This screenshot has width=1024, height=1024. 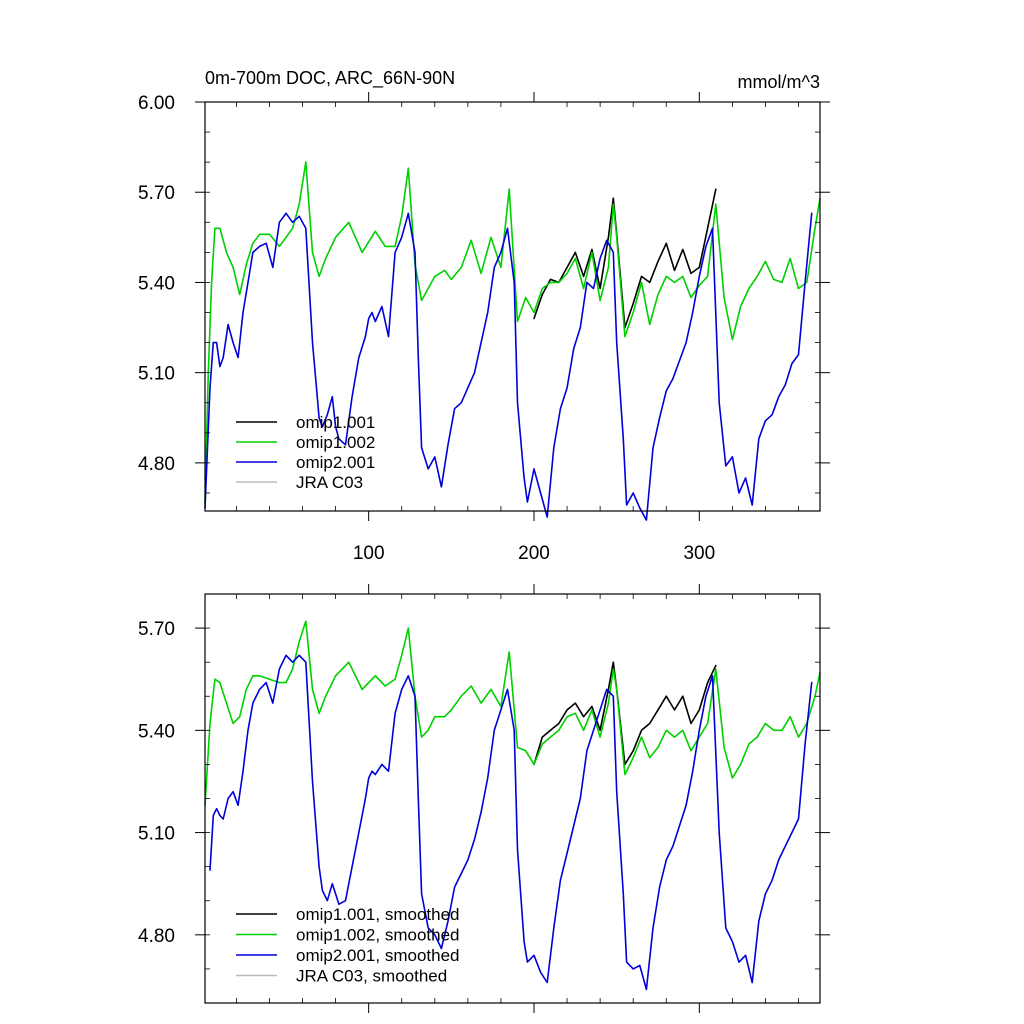 What do you see at coordinates (371, 976) in the screenshot?
I see `legend-label: JRA C03, smoothed` at bounding box center [371, 976].